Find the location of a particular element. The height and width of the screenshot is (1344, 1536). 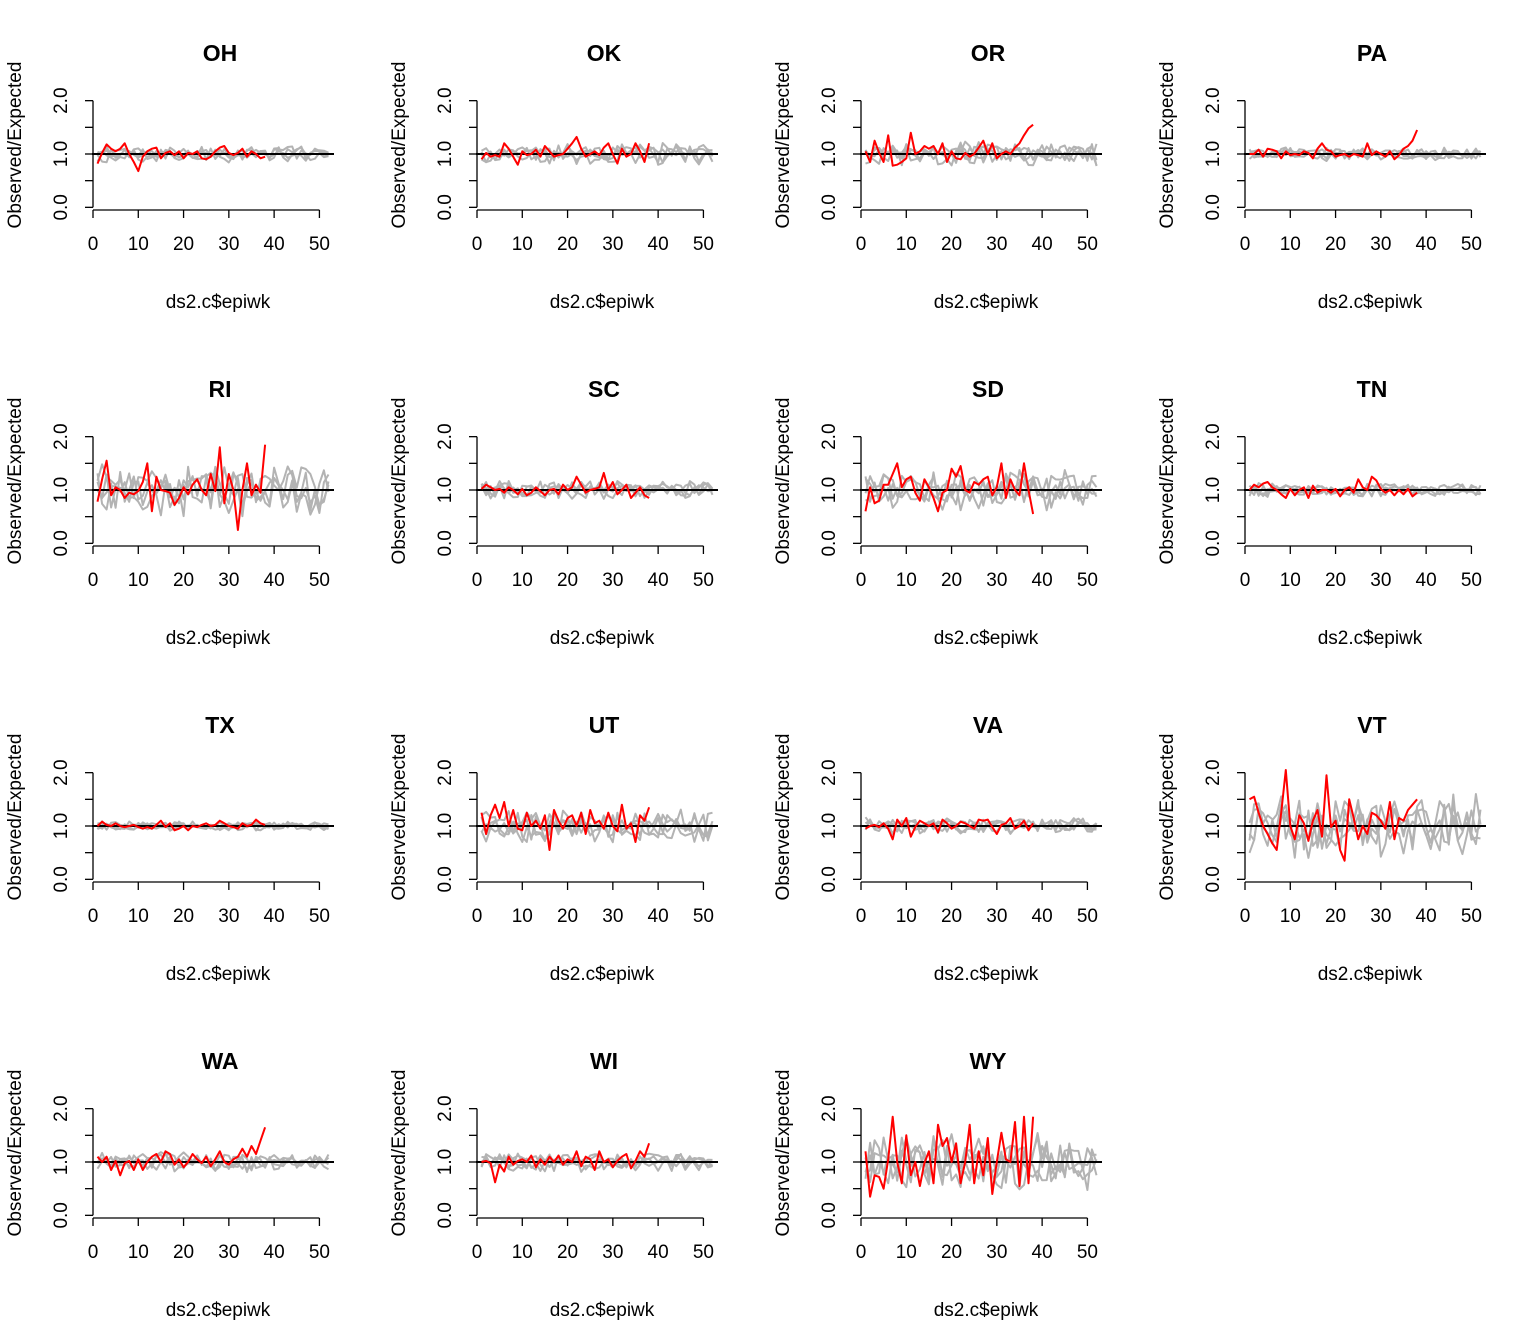

panel-title: SC is located at coordinates (604, 389).